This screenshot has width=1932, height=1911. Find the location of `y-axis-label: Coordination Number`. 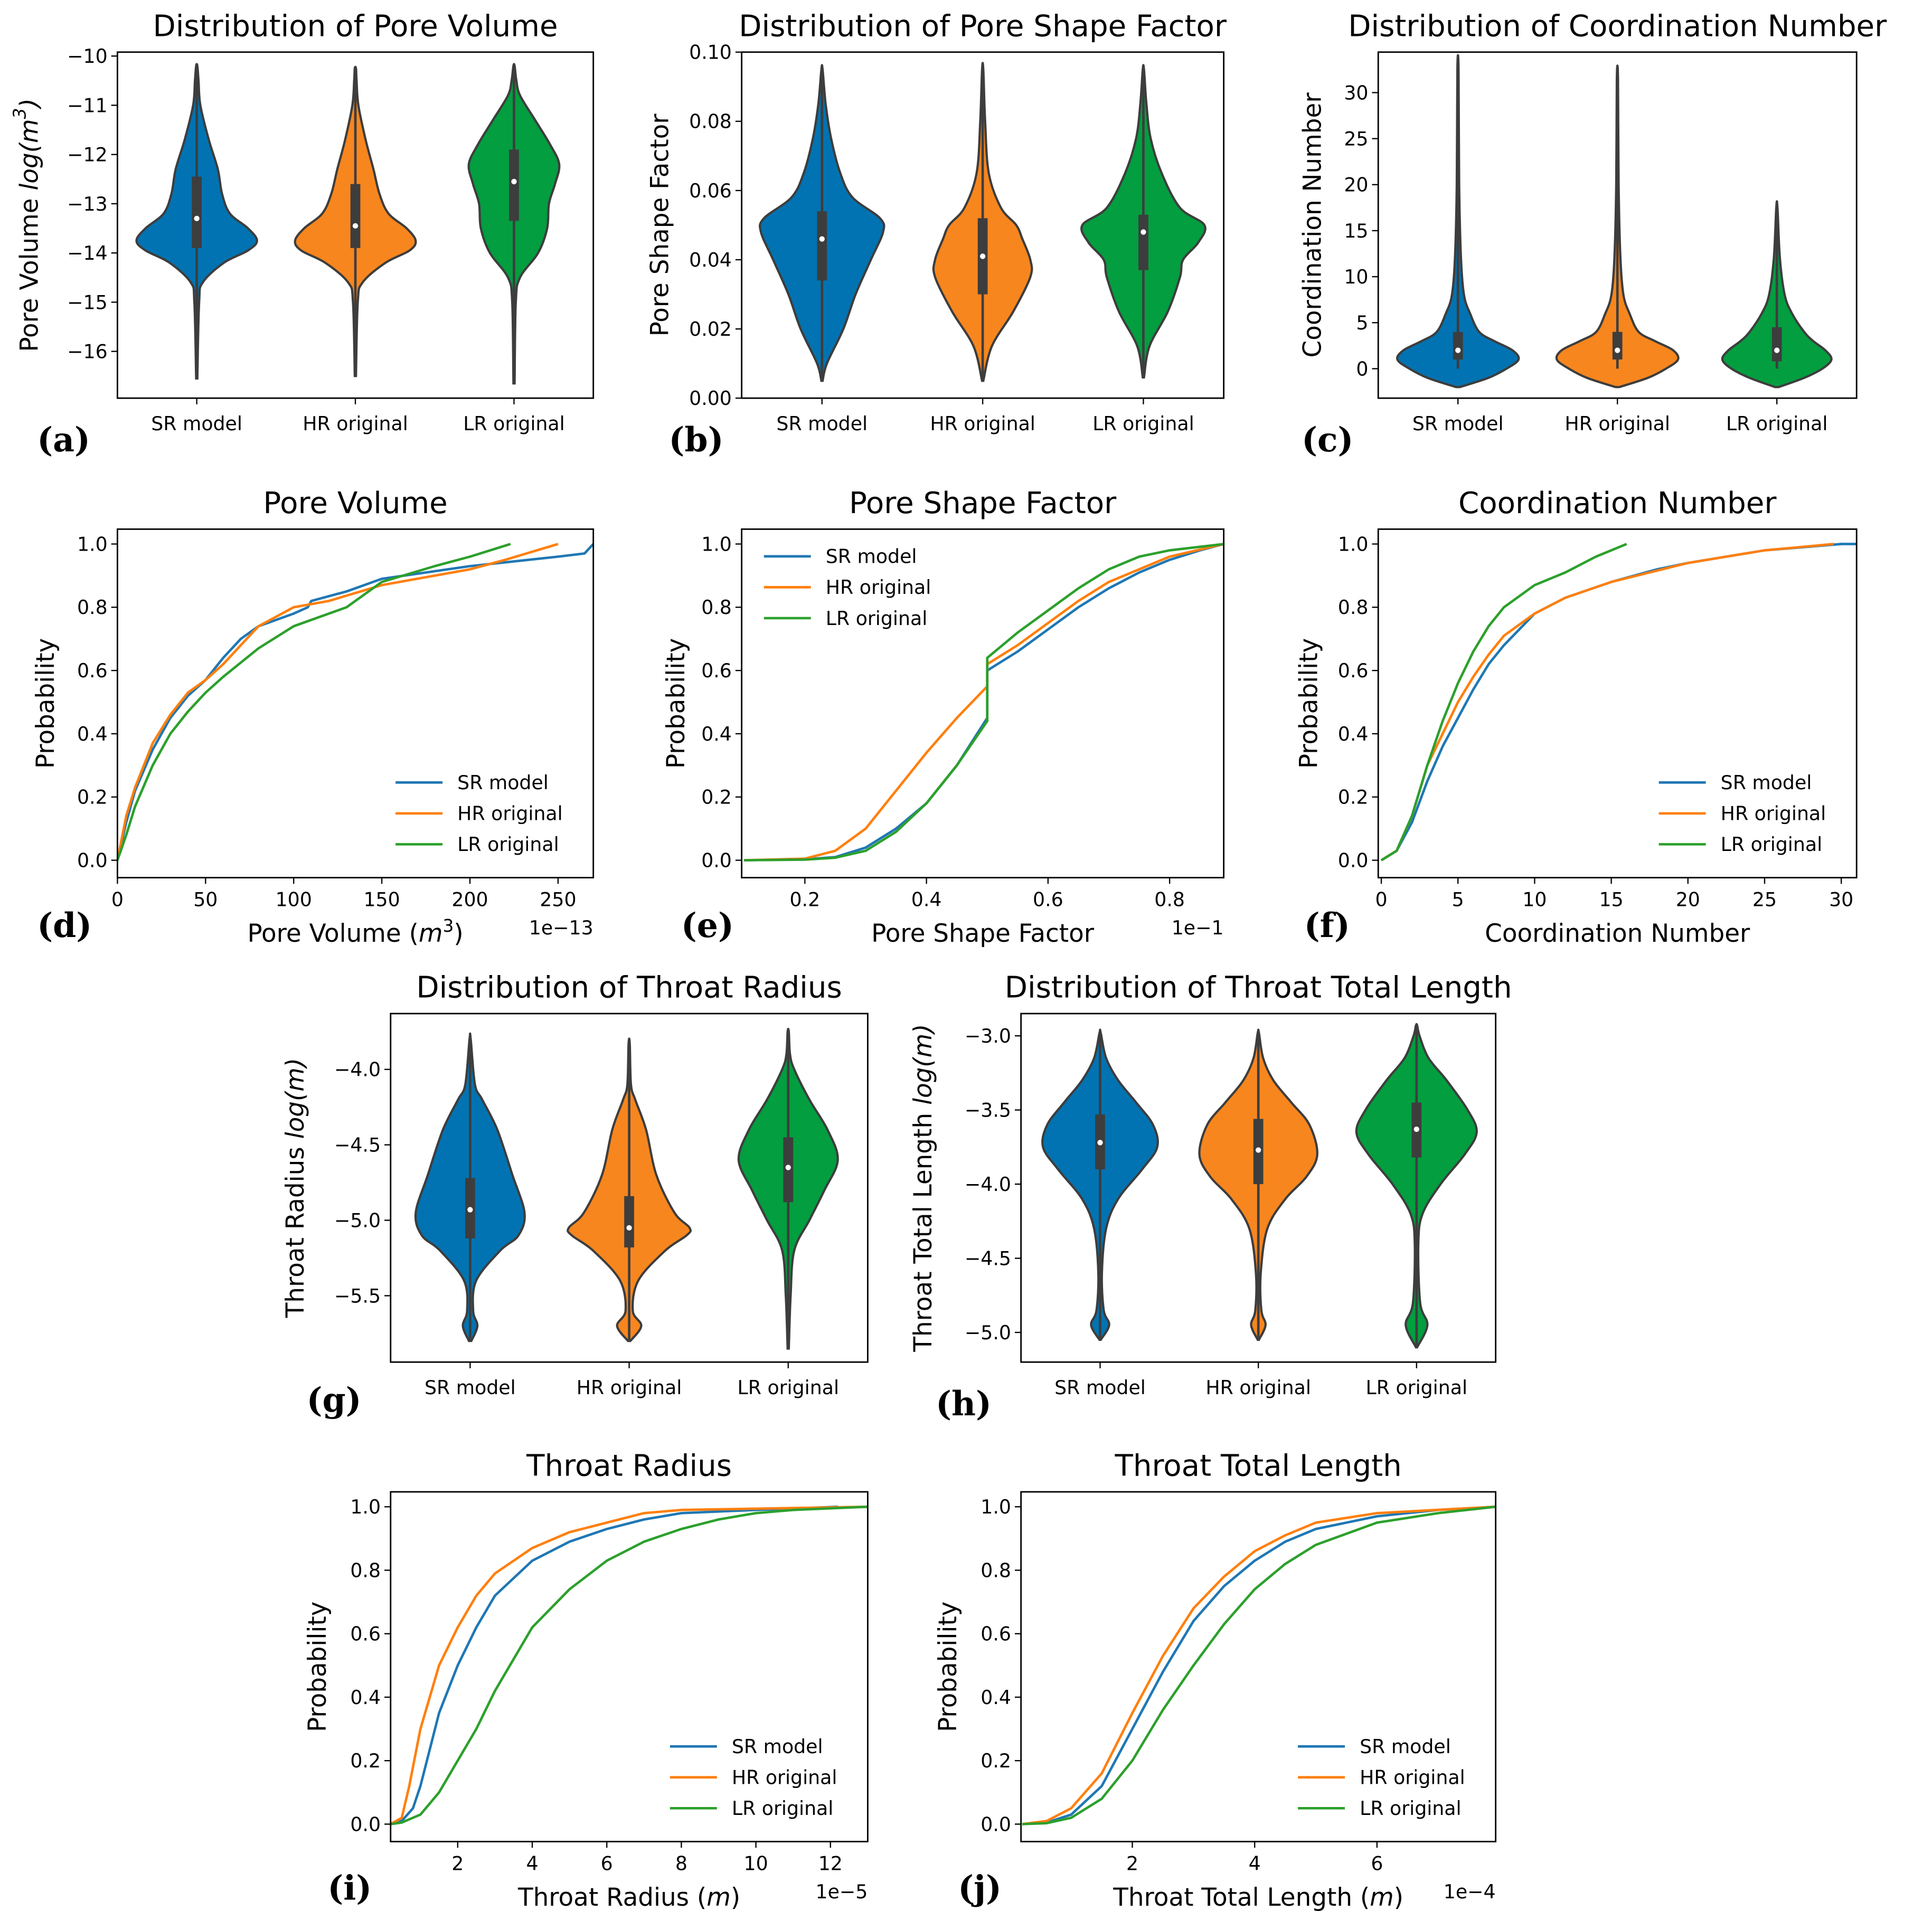

y-axis-label: Coordination Number is located at coordinates (1313, 225).